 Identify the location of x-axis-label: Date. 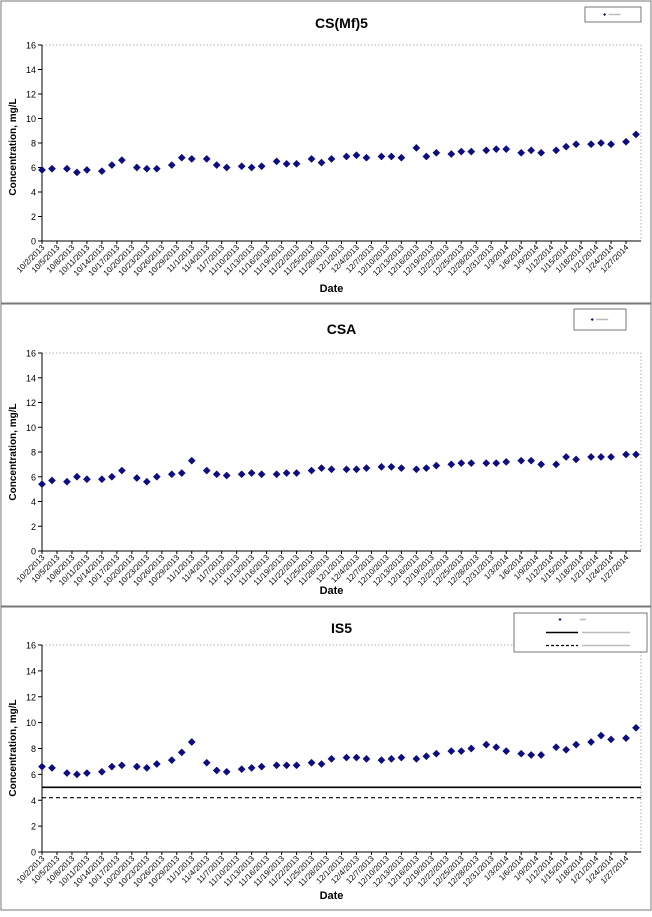
(332, 591).